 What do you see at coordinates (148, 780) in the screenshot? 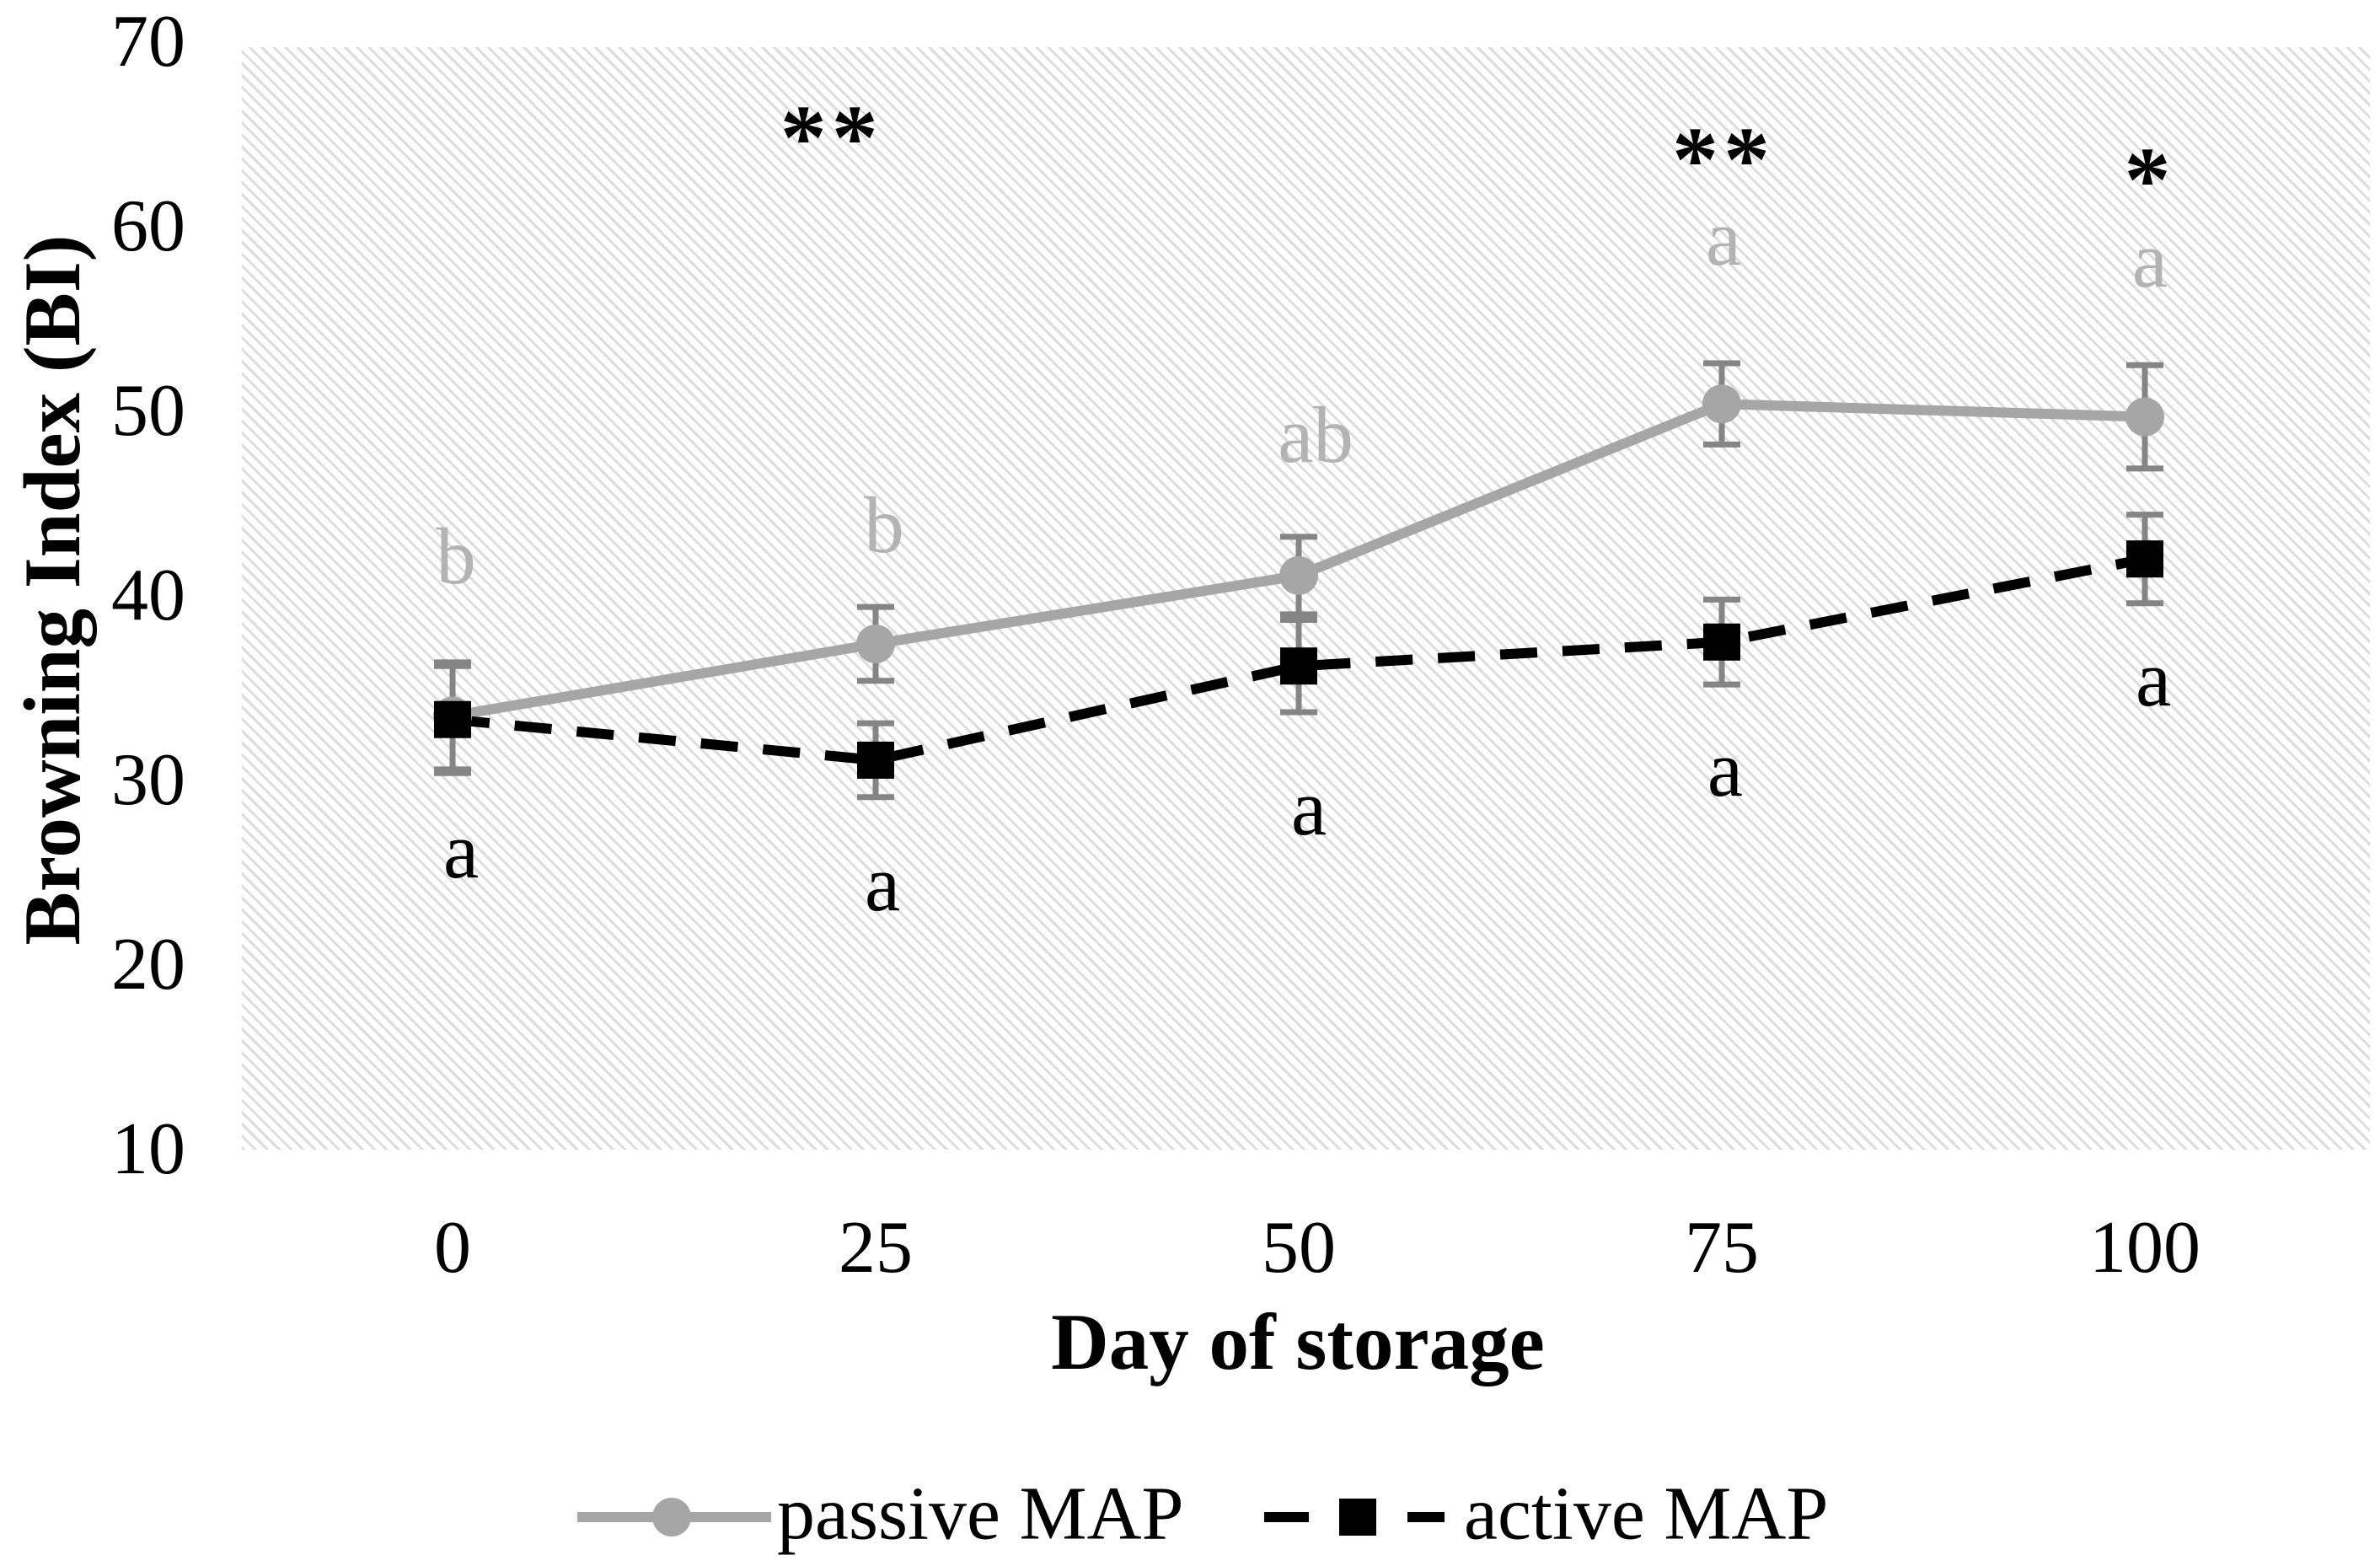
I see `y-tick-label-30: 30` at bounding box center [148, 780].